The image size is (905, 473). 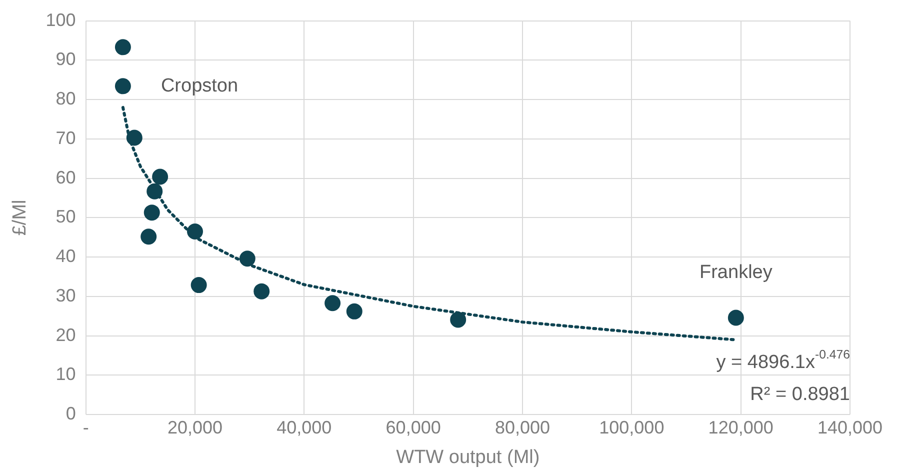 I want to click on x-tick-label: 140,000, so click(x=850, y=427).